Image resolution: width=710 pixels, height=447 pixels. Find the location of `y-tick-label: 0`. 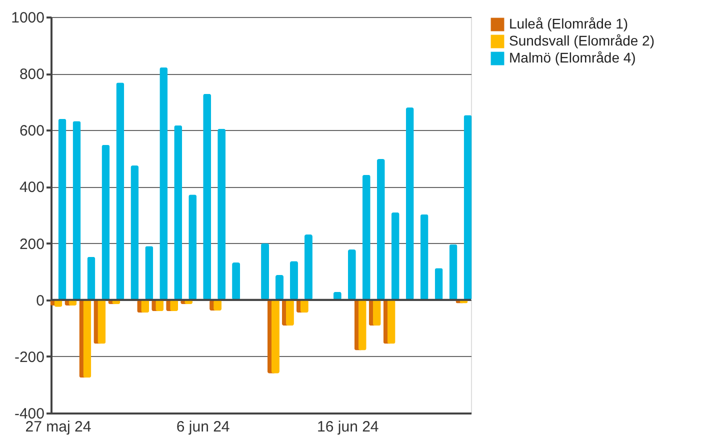

y-tick-label: 0 is located at coordinates (40, 301).